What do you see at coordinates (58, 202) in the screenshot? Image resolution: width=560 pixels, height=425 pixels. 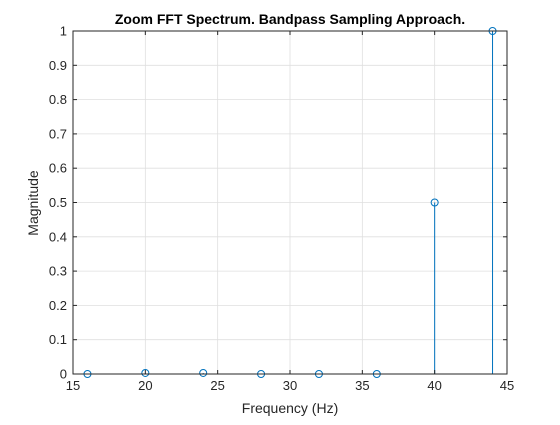 I see `y-tick-label: 0.5` at bounding box center [58, 202].